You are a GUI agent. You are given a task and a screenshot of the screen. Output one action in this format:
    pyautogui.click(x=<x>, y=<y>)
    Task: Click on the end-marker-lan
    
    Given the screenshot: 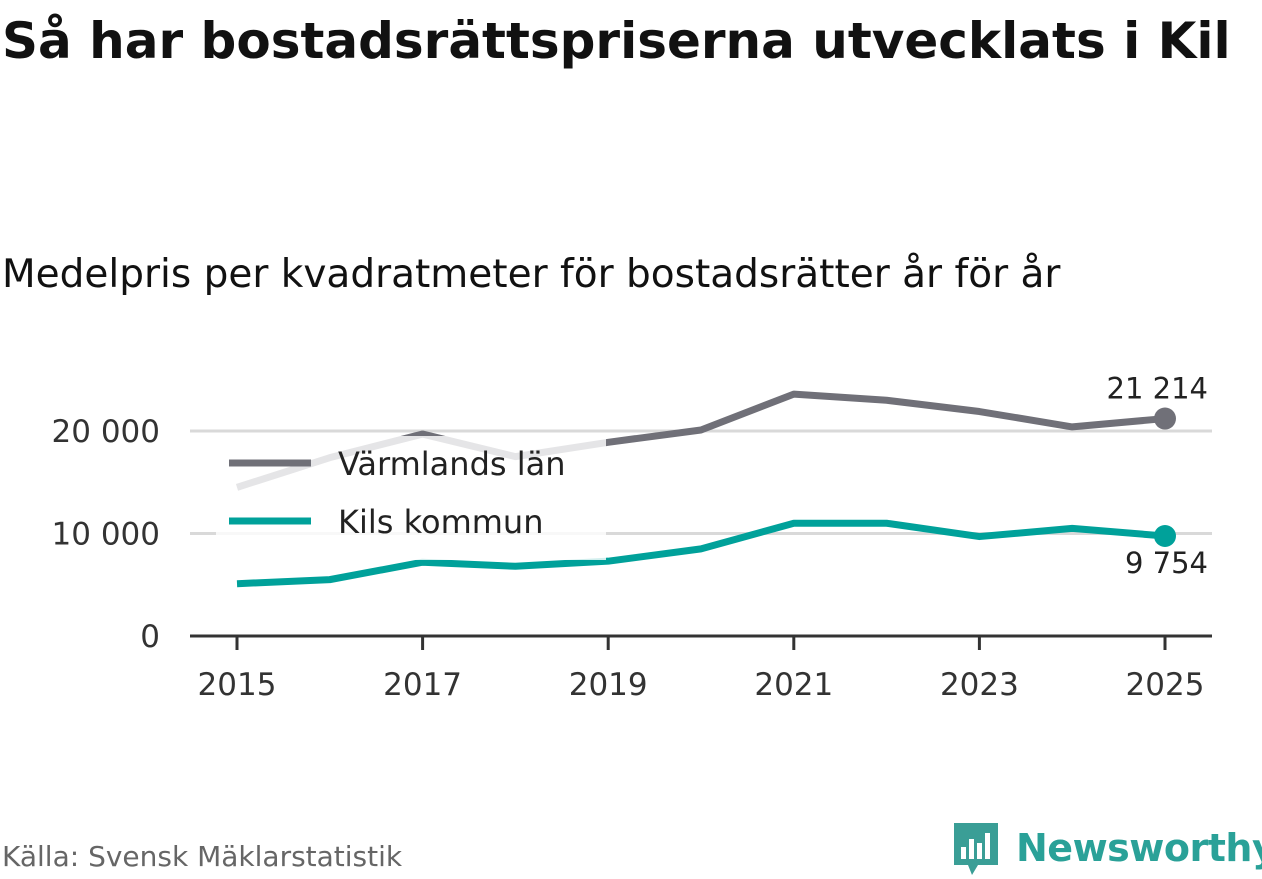 What is the action you would take?
    pyautogui.click(x=1165, y=418)
    